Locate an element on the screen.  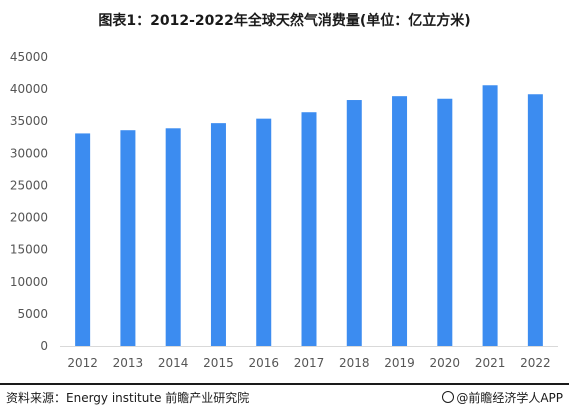
brand-logo-icon is located at coordinates (448, 397).